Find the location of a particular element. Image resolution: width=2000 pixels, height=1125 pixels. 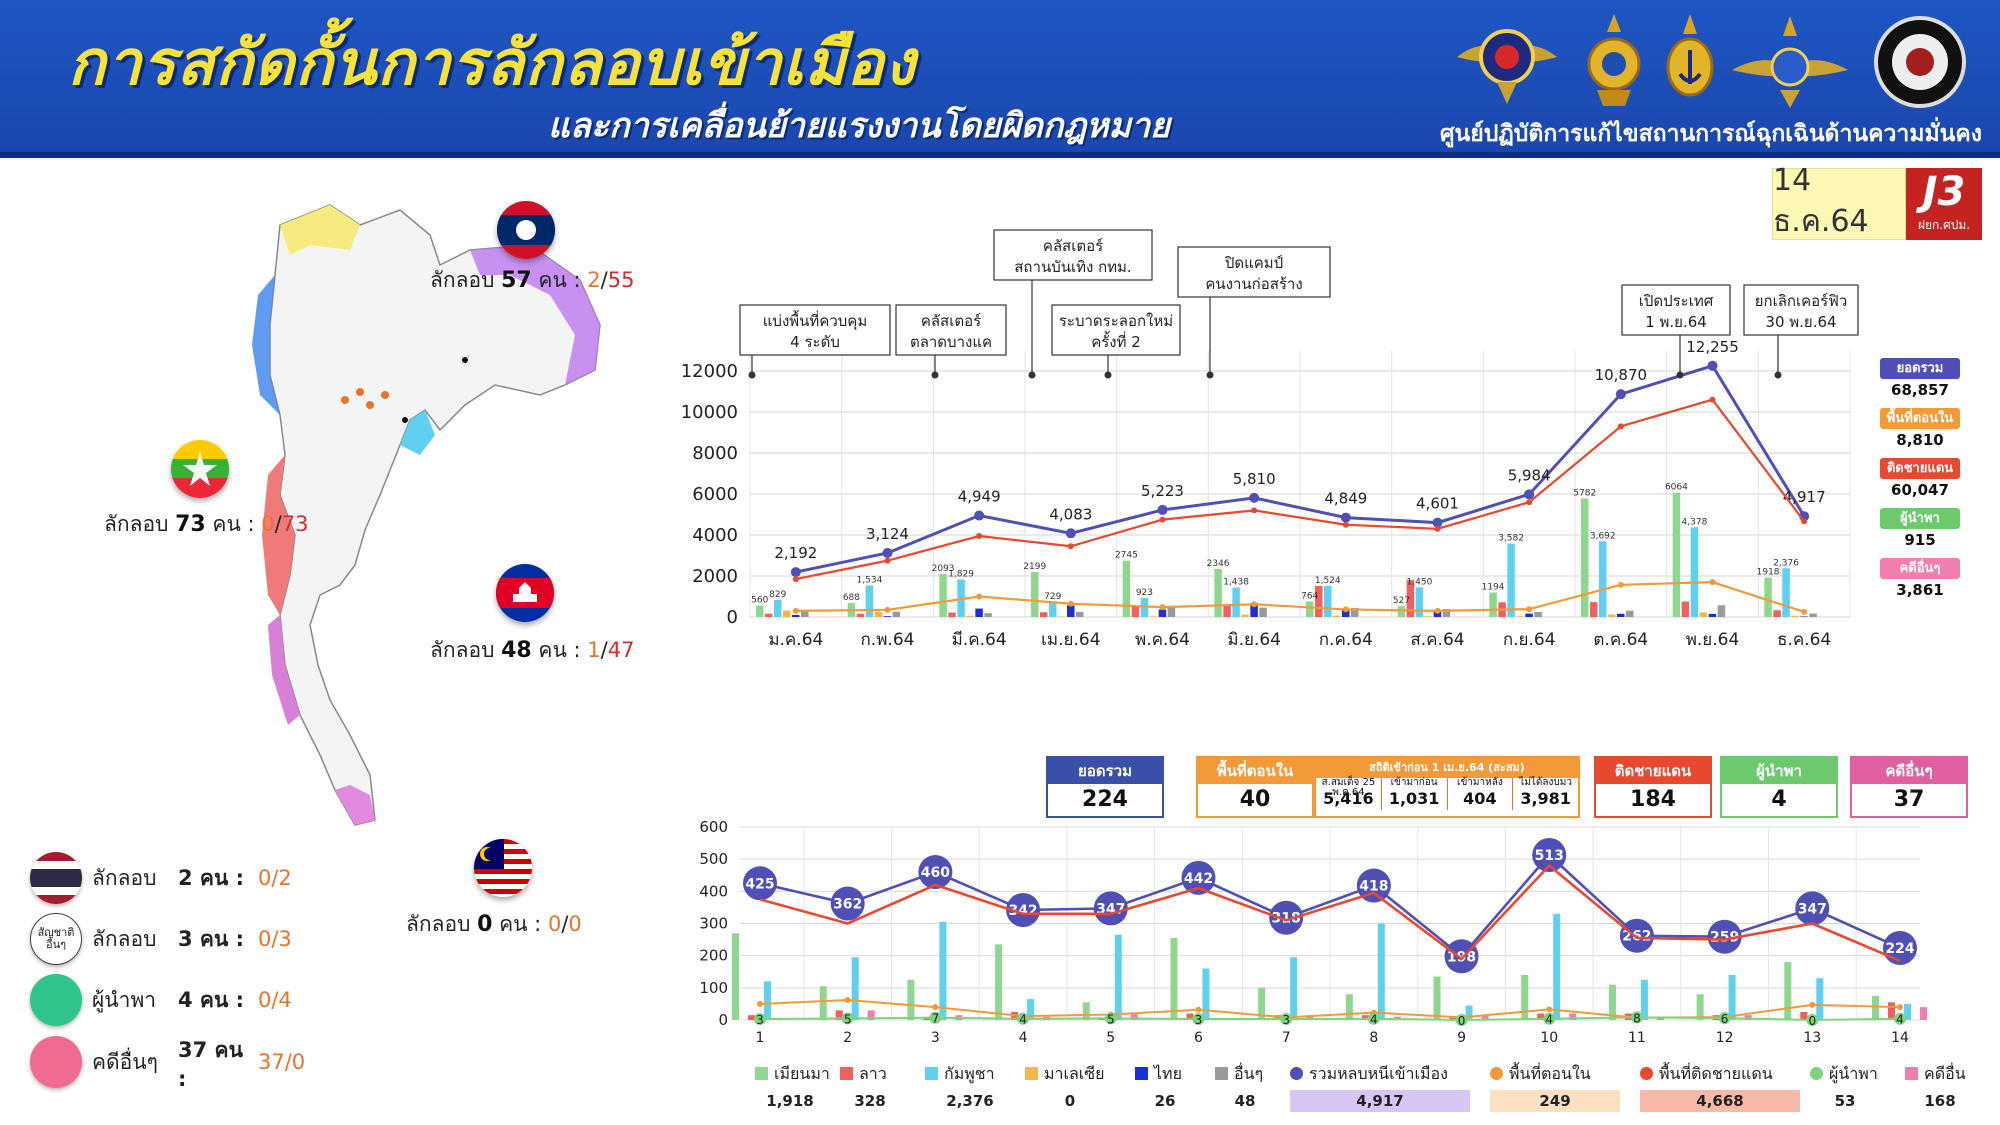

laos-label: ลักลอบ is located at coordinates (462, 280).